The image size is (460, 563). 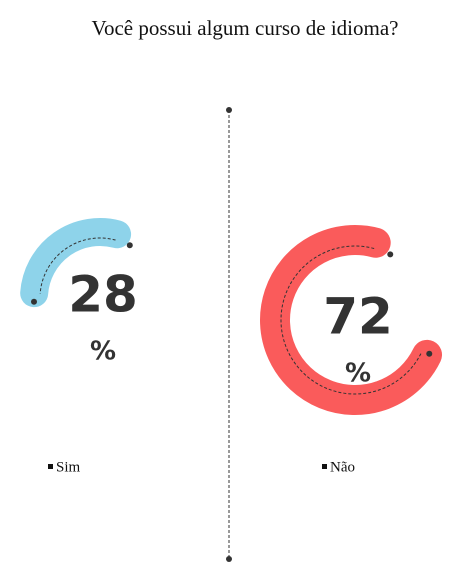 What do you see at coordinates (245, 28) in the screenshot?
I see `chart-title: Você possui algum curso de idioma?` at bounding box center [245, 28].